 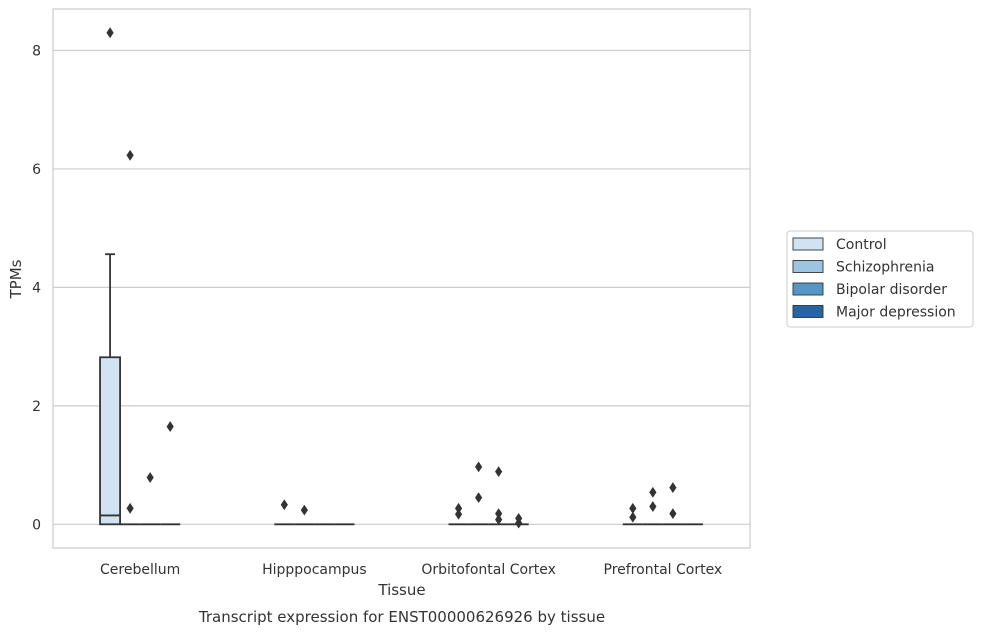 I want to click on x-tick-label: Prefrontal Cortex, so click(x=663, y=570).